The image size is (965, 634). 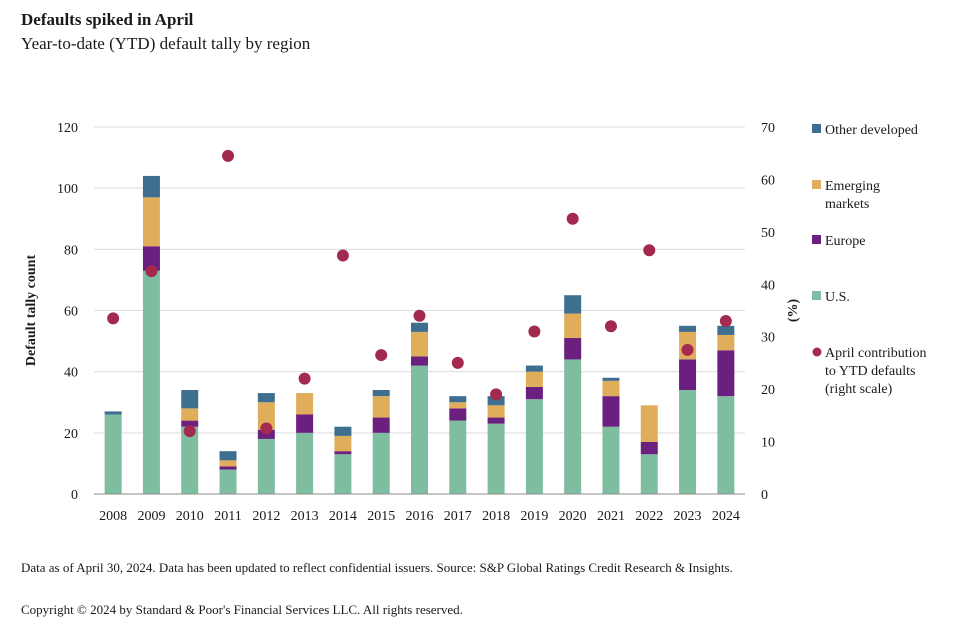 What do you see at coordinates (768, 180) in the screenshot?
I see `y2-tick-label: 60` at bounding box center [768, 180].